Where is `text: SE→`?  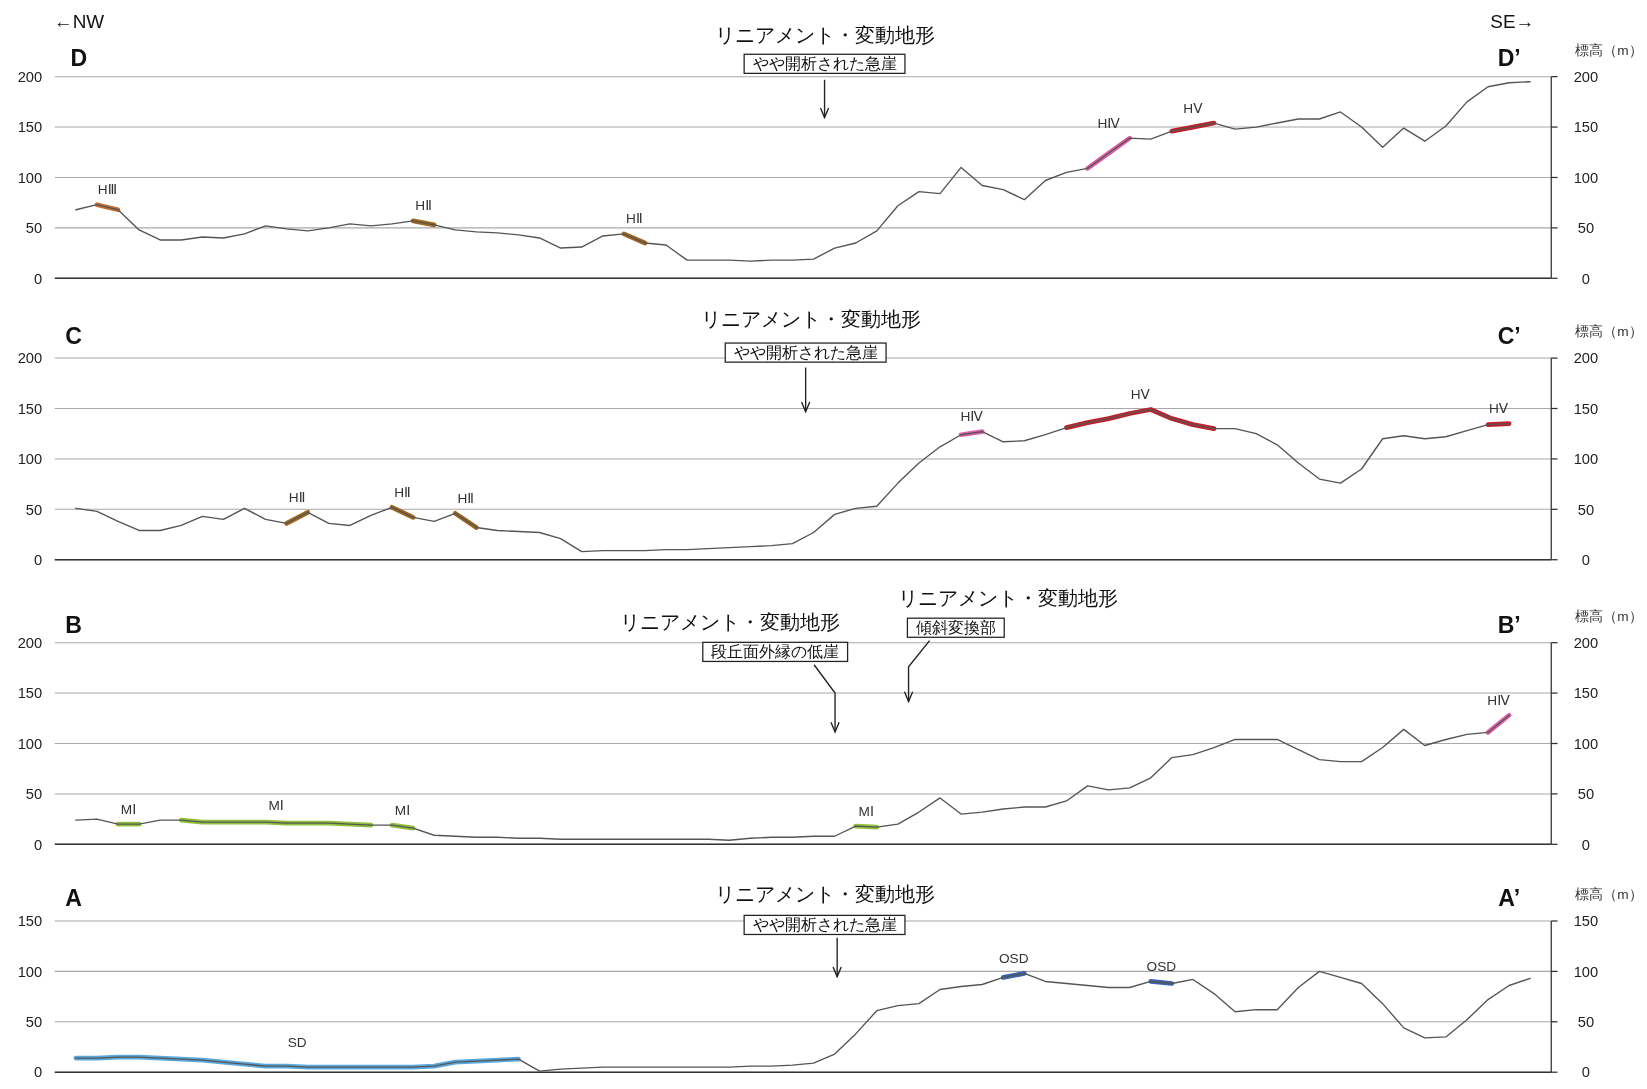 text: SE→ is located at coordinates (1512, 22).